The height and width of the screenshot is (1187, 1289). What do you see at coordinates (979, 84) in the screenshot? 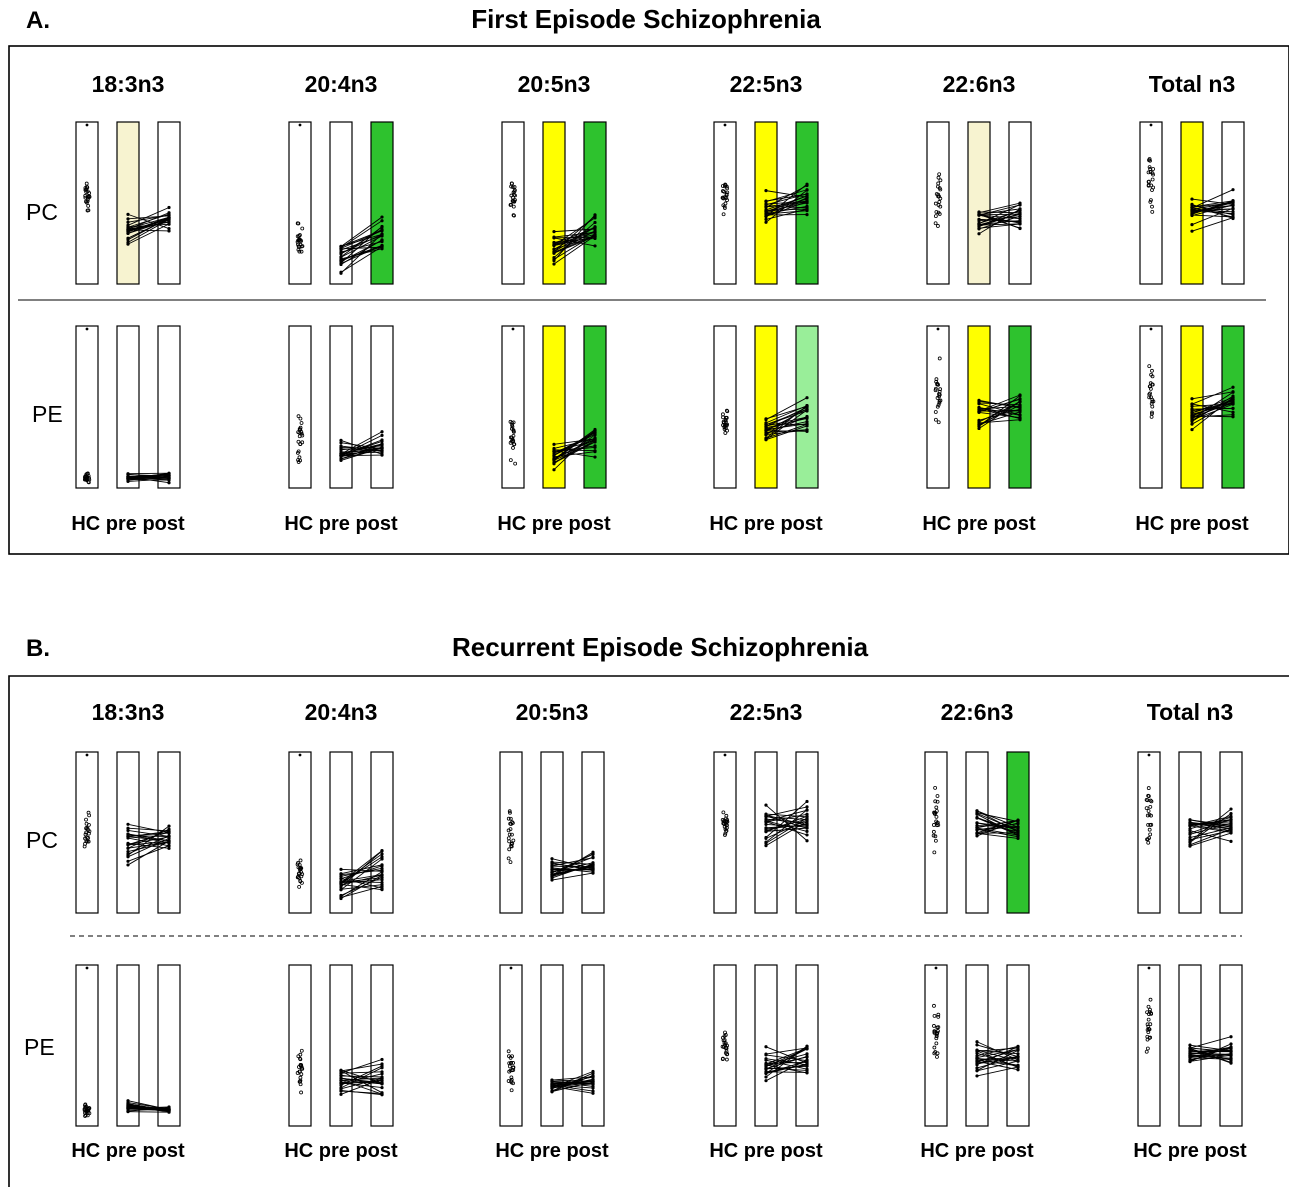
I see `column-header-4: 22:6n3` at bounding box center [979, 84].